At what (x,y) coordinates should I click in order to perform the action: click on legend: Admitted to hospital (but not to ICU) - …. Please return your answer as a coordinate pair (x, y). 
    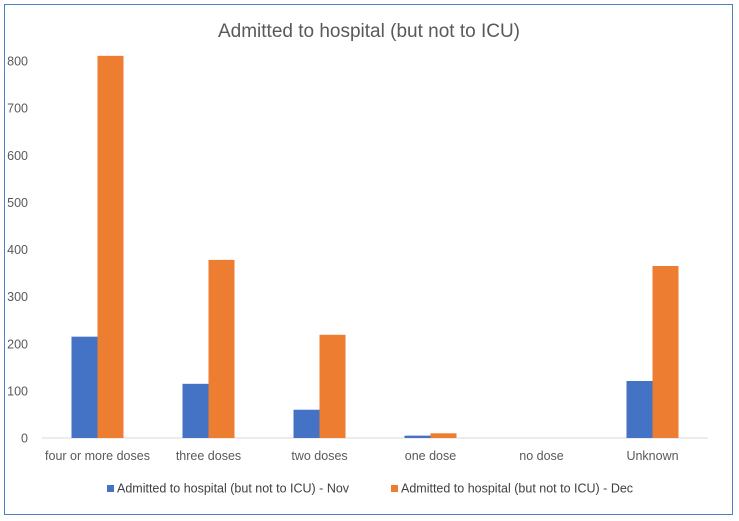
    Looking at the image, I should click on (370, 489).